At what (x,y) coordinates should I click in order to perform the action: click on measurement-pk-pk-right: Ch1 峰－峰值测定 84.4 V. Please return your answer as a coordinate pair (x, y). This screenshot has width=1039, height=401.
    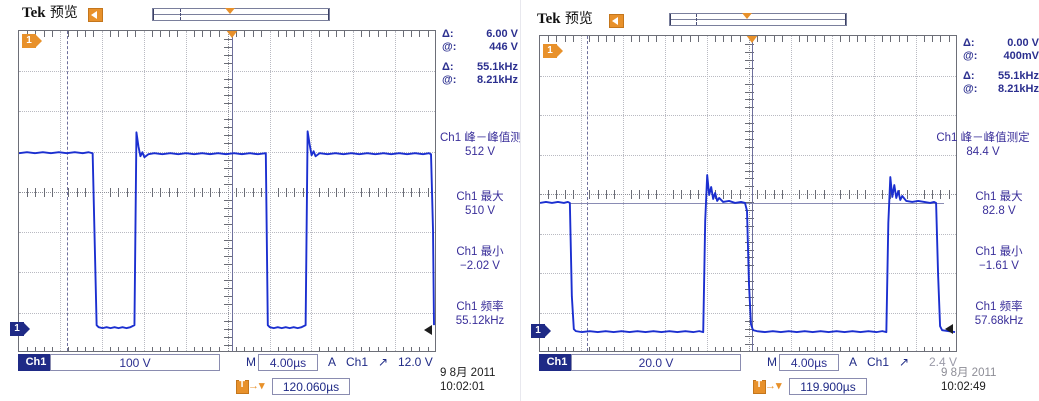
    Looking at the image, I should click on (983, 145).